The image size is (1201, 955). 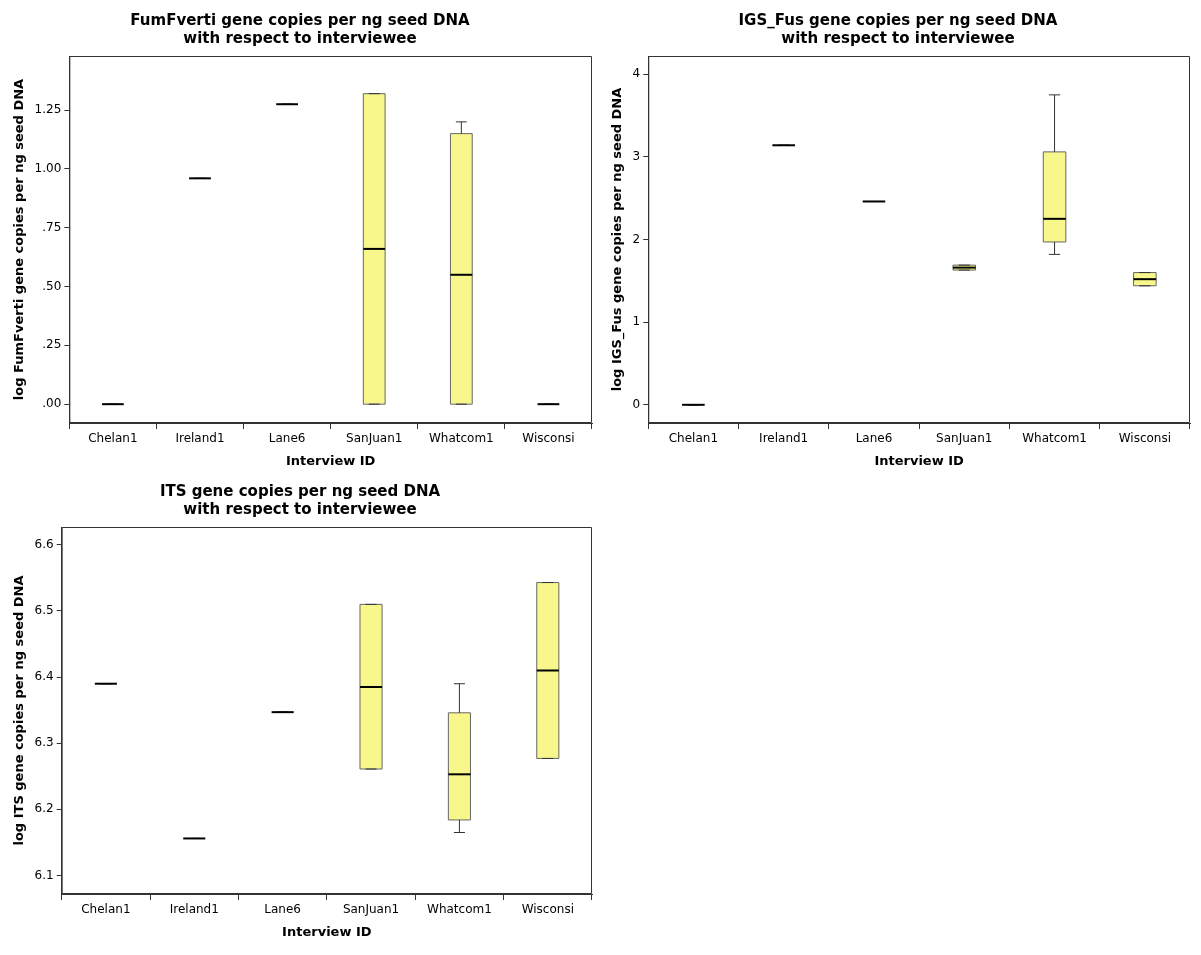 What do you see at coordinates (19, 710) in the screenshot?
I see `y-axis-title: log ITS gene copies per ng seed DNA` at bounding box center [19, 710].